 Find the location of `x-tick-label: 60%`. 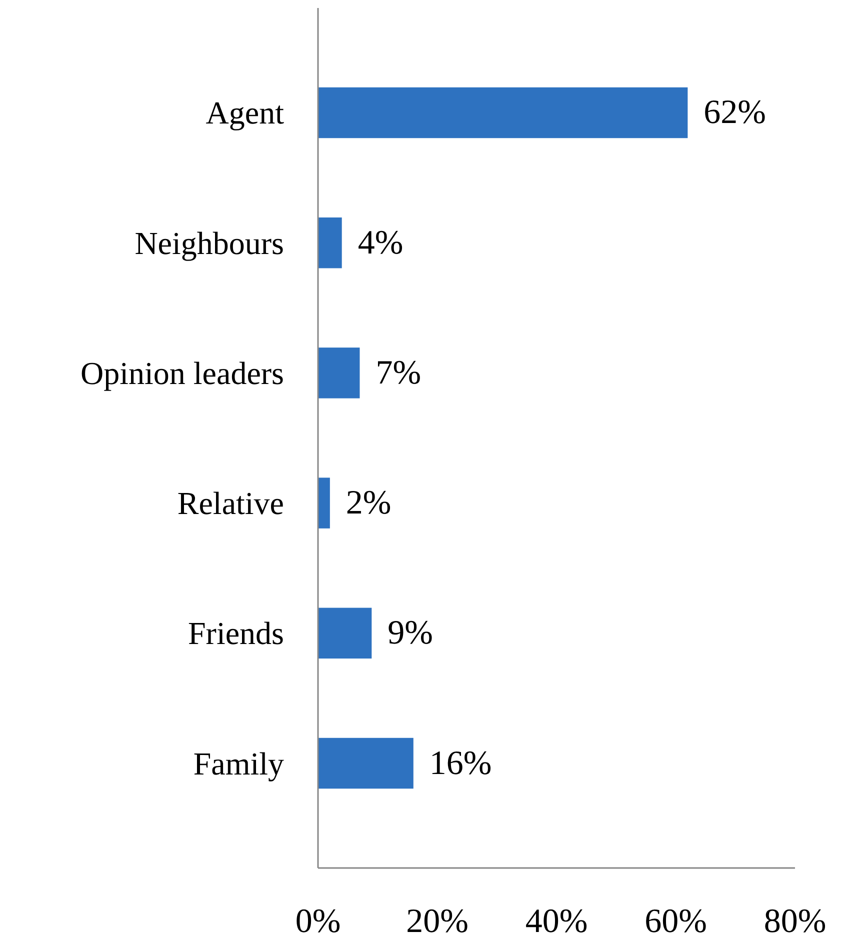

x-tick-label: 60% is located at coordinates (675, 921).